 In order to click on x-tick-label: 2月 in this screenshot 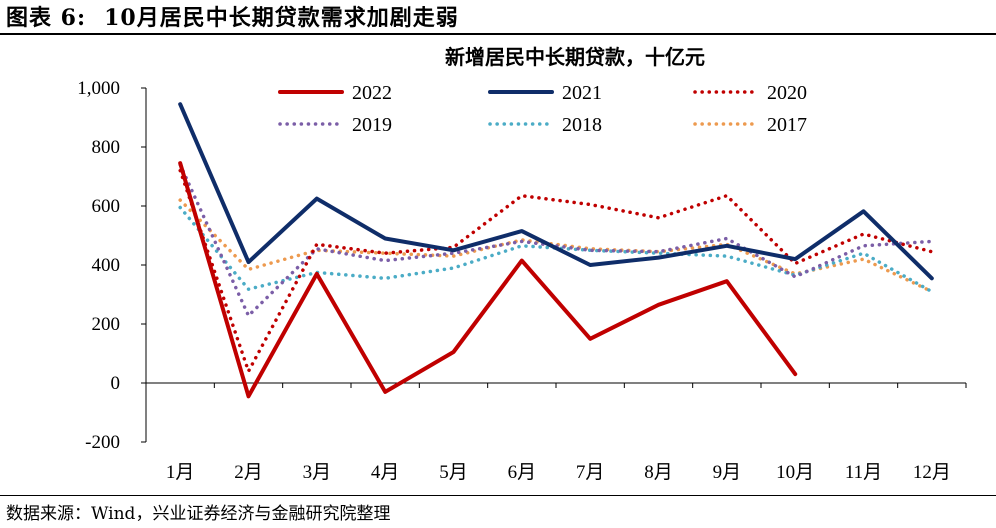, I will do `click(248, 472)`.